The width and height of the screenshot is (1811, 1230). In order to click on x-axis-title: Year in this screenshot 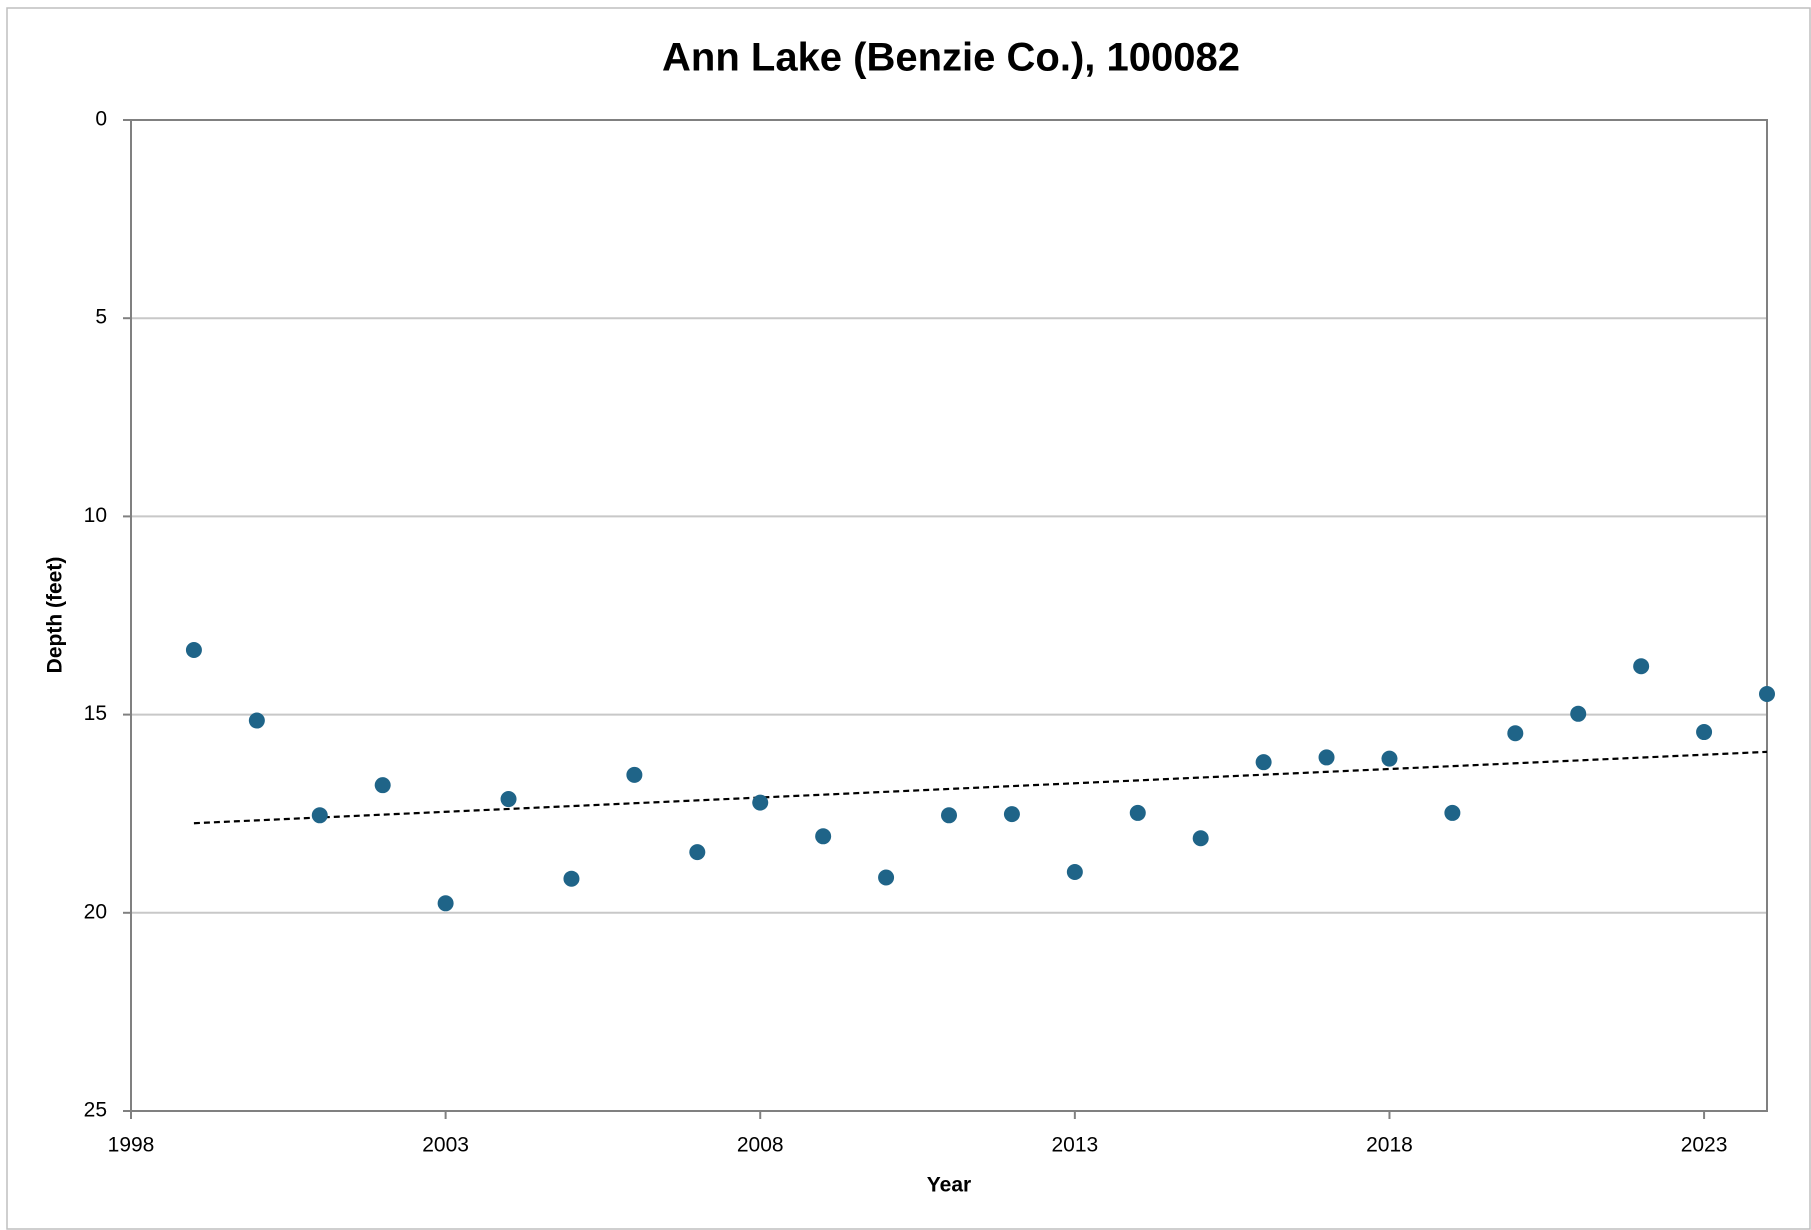, I will do `click(949, 1185)`.